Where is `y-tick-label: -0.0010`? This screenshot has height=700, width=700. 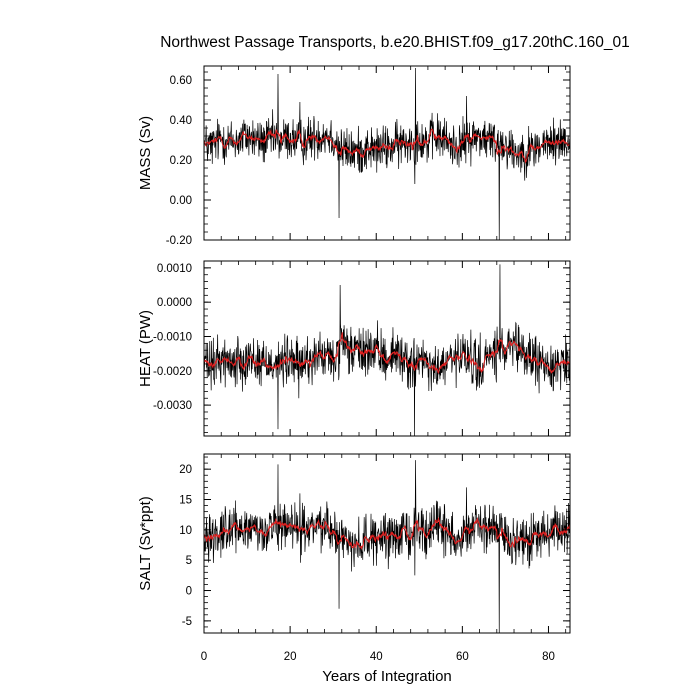 y-tick-label: -0.0010 is located at coordinates (172, 337).